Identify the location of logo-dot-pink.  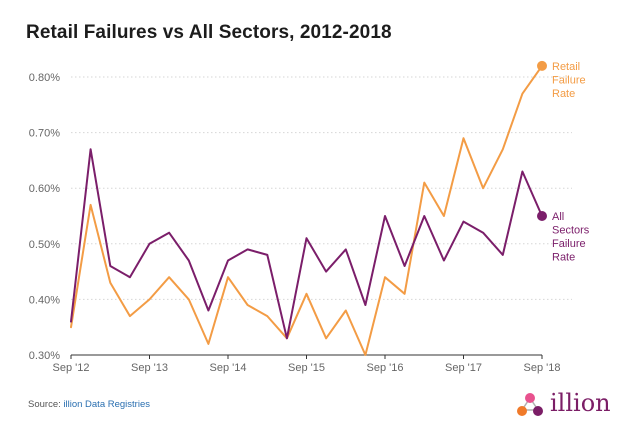
(530, 398).